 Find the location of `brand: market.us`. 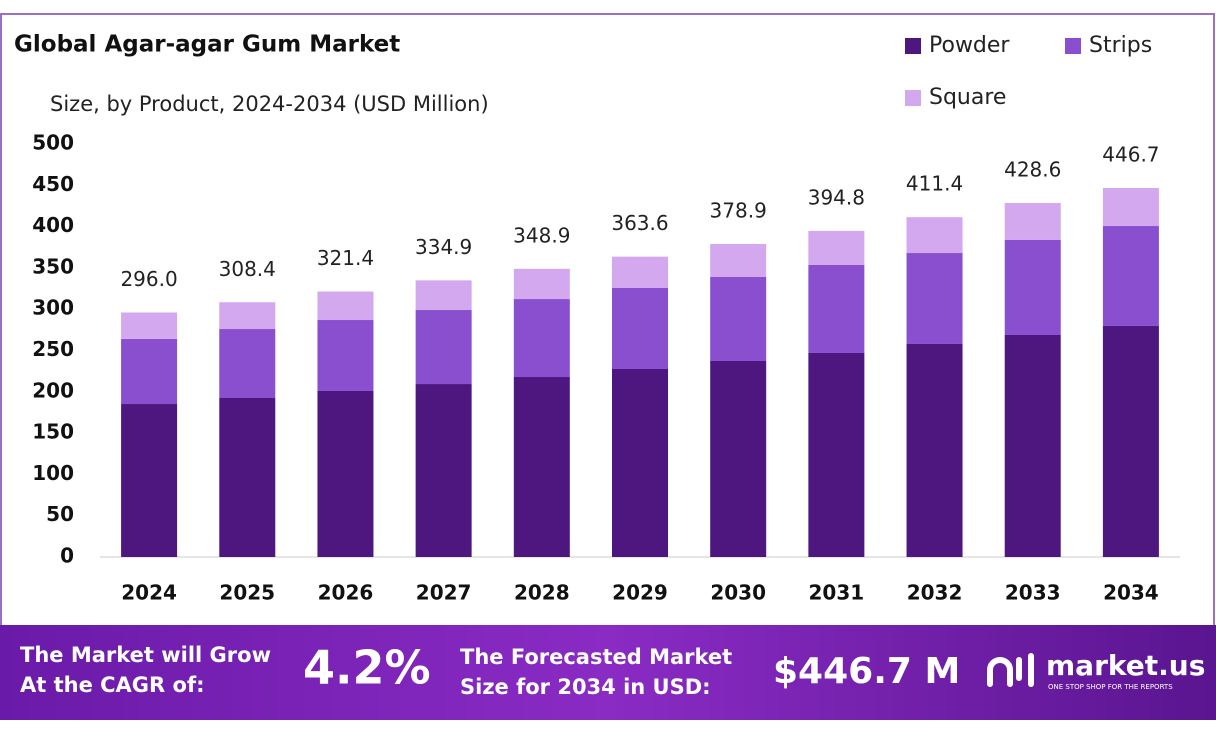

brand: market.us is located at coordinates (1125, 665).